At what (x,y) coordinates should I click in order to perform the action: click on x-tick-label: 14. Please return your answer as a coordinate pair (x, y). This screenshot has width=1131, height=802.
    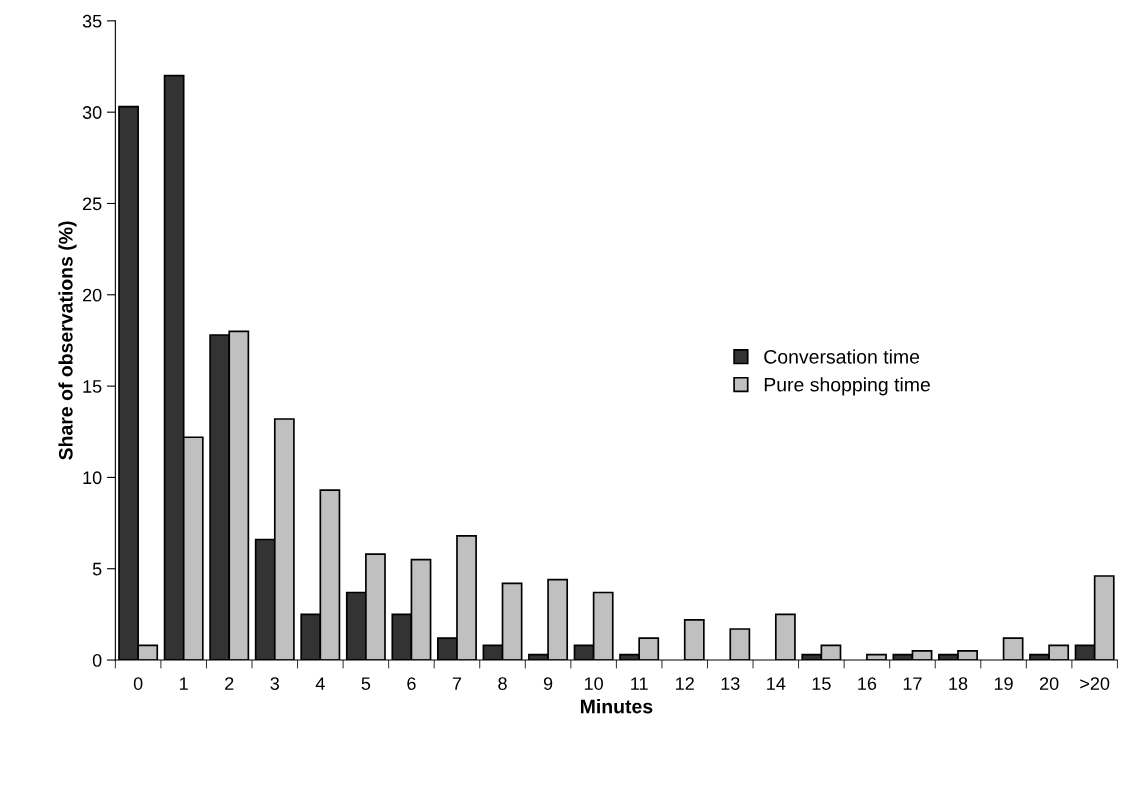
    Looking at the image, I should click on (776, 683).